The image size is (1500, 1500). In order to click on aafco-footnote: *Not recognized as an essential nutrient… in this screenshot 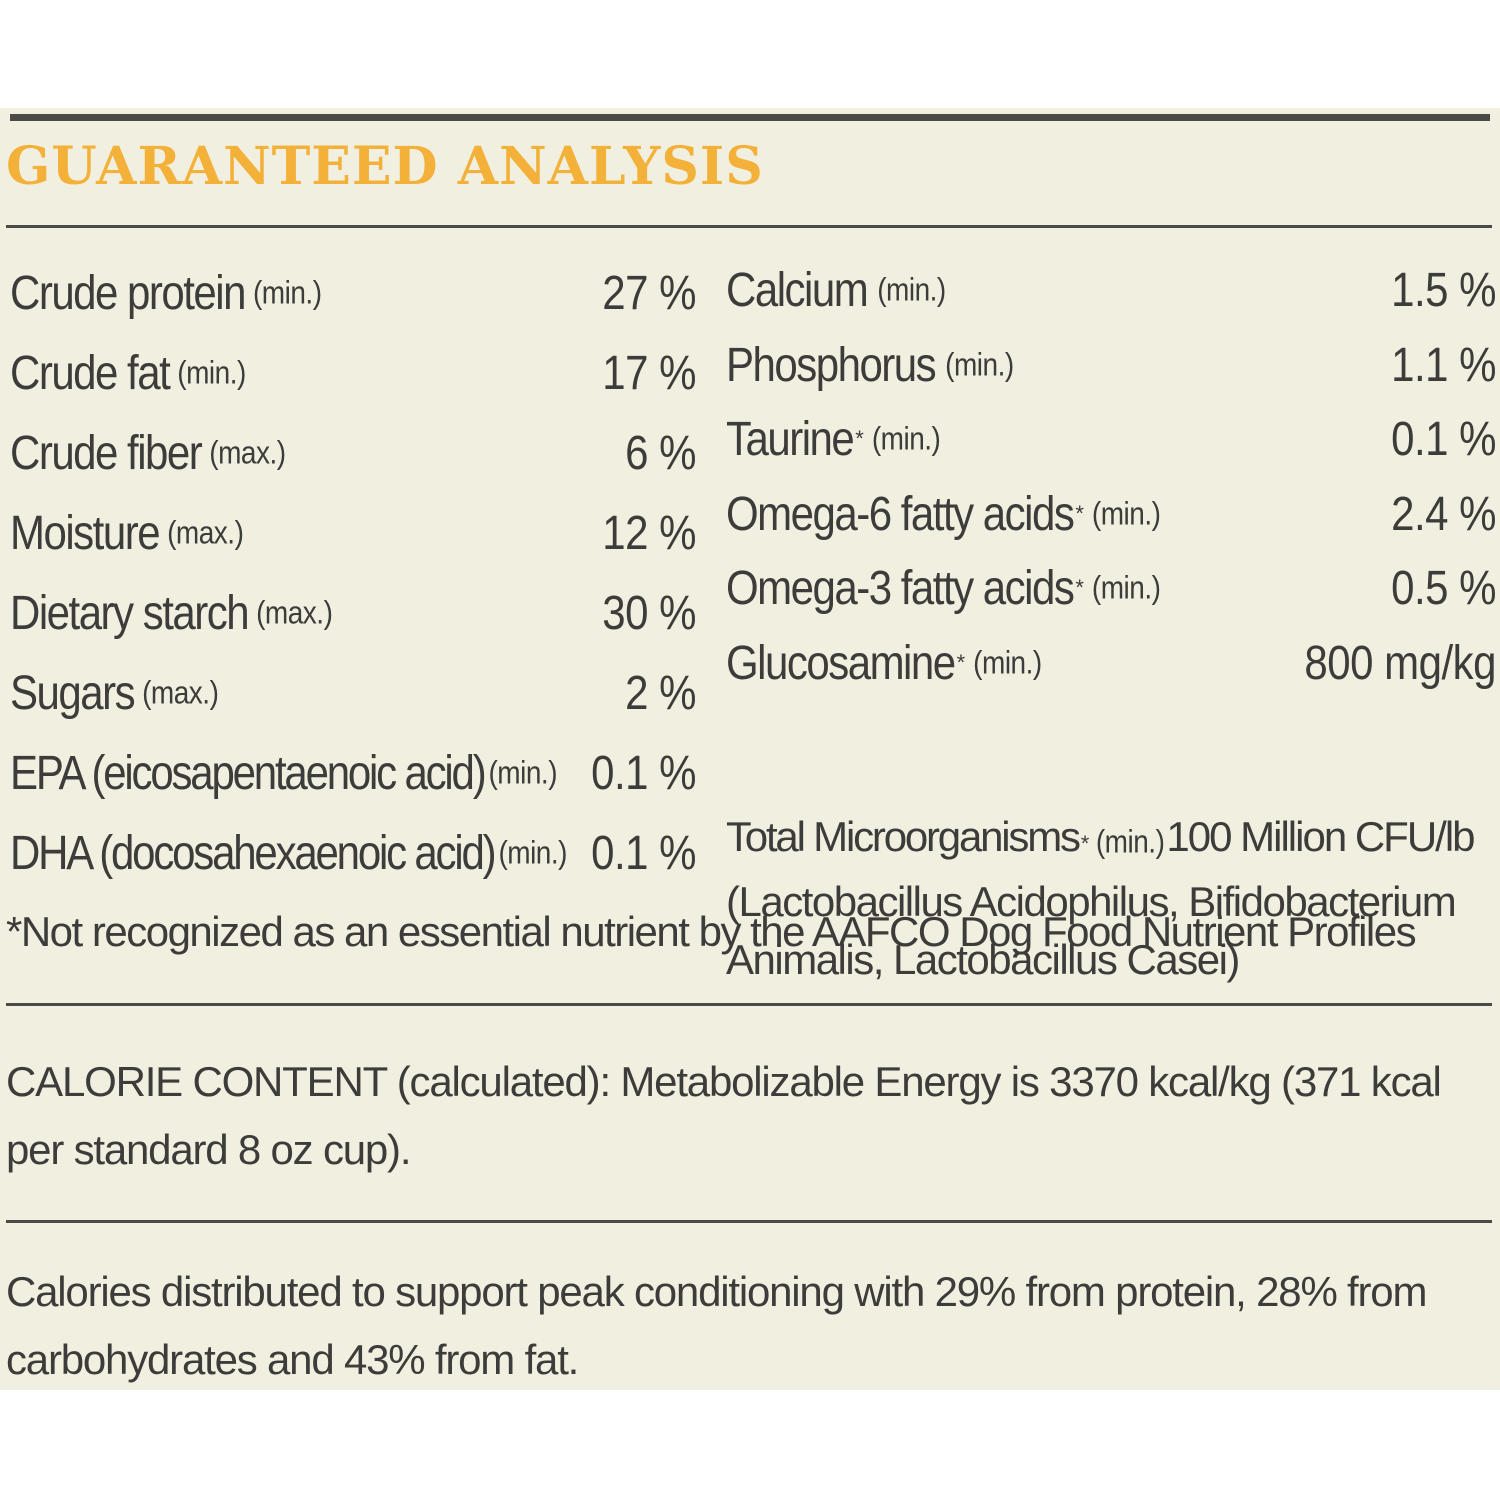, I will do `click(711, 931)`.